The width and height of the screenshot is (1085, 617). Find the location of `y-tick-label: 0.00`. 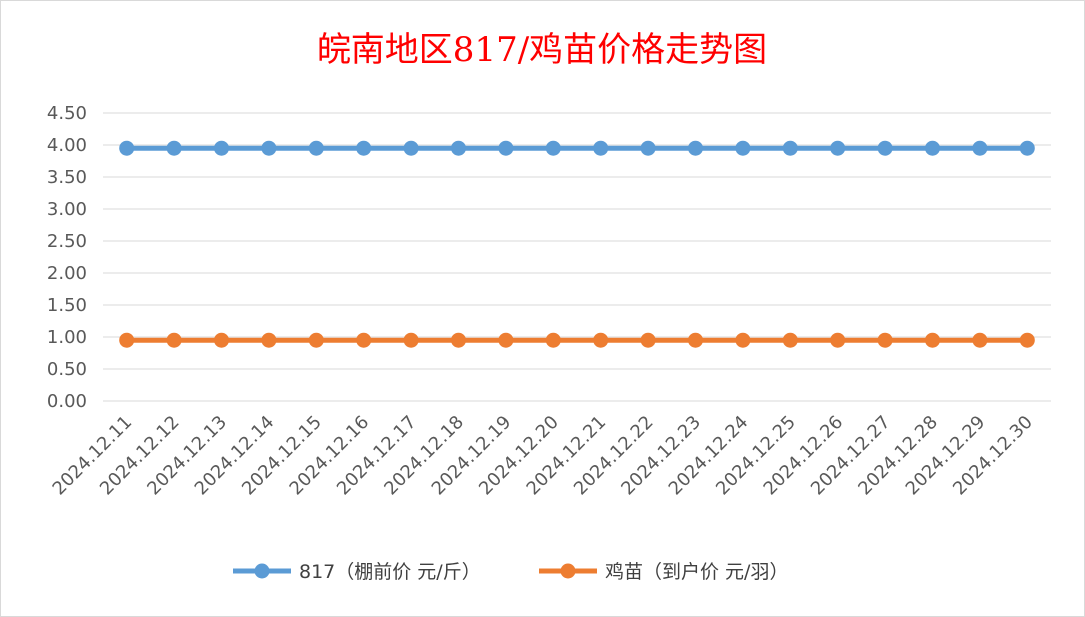

y-tick-label: 0.00 is located at coordinates (67, 401).